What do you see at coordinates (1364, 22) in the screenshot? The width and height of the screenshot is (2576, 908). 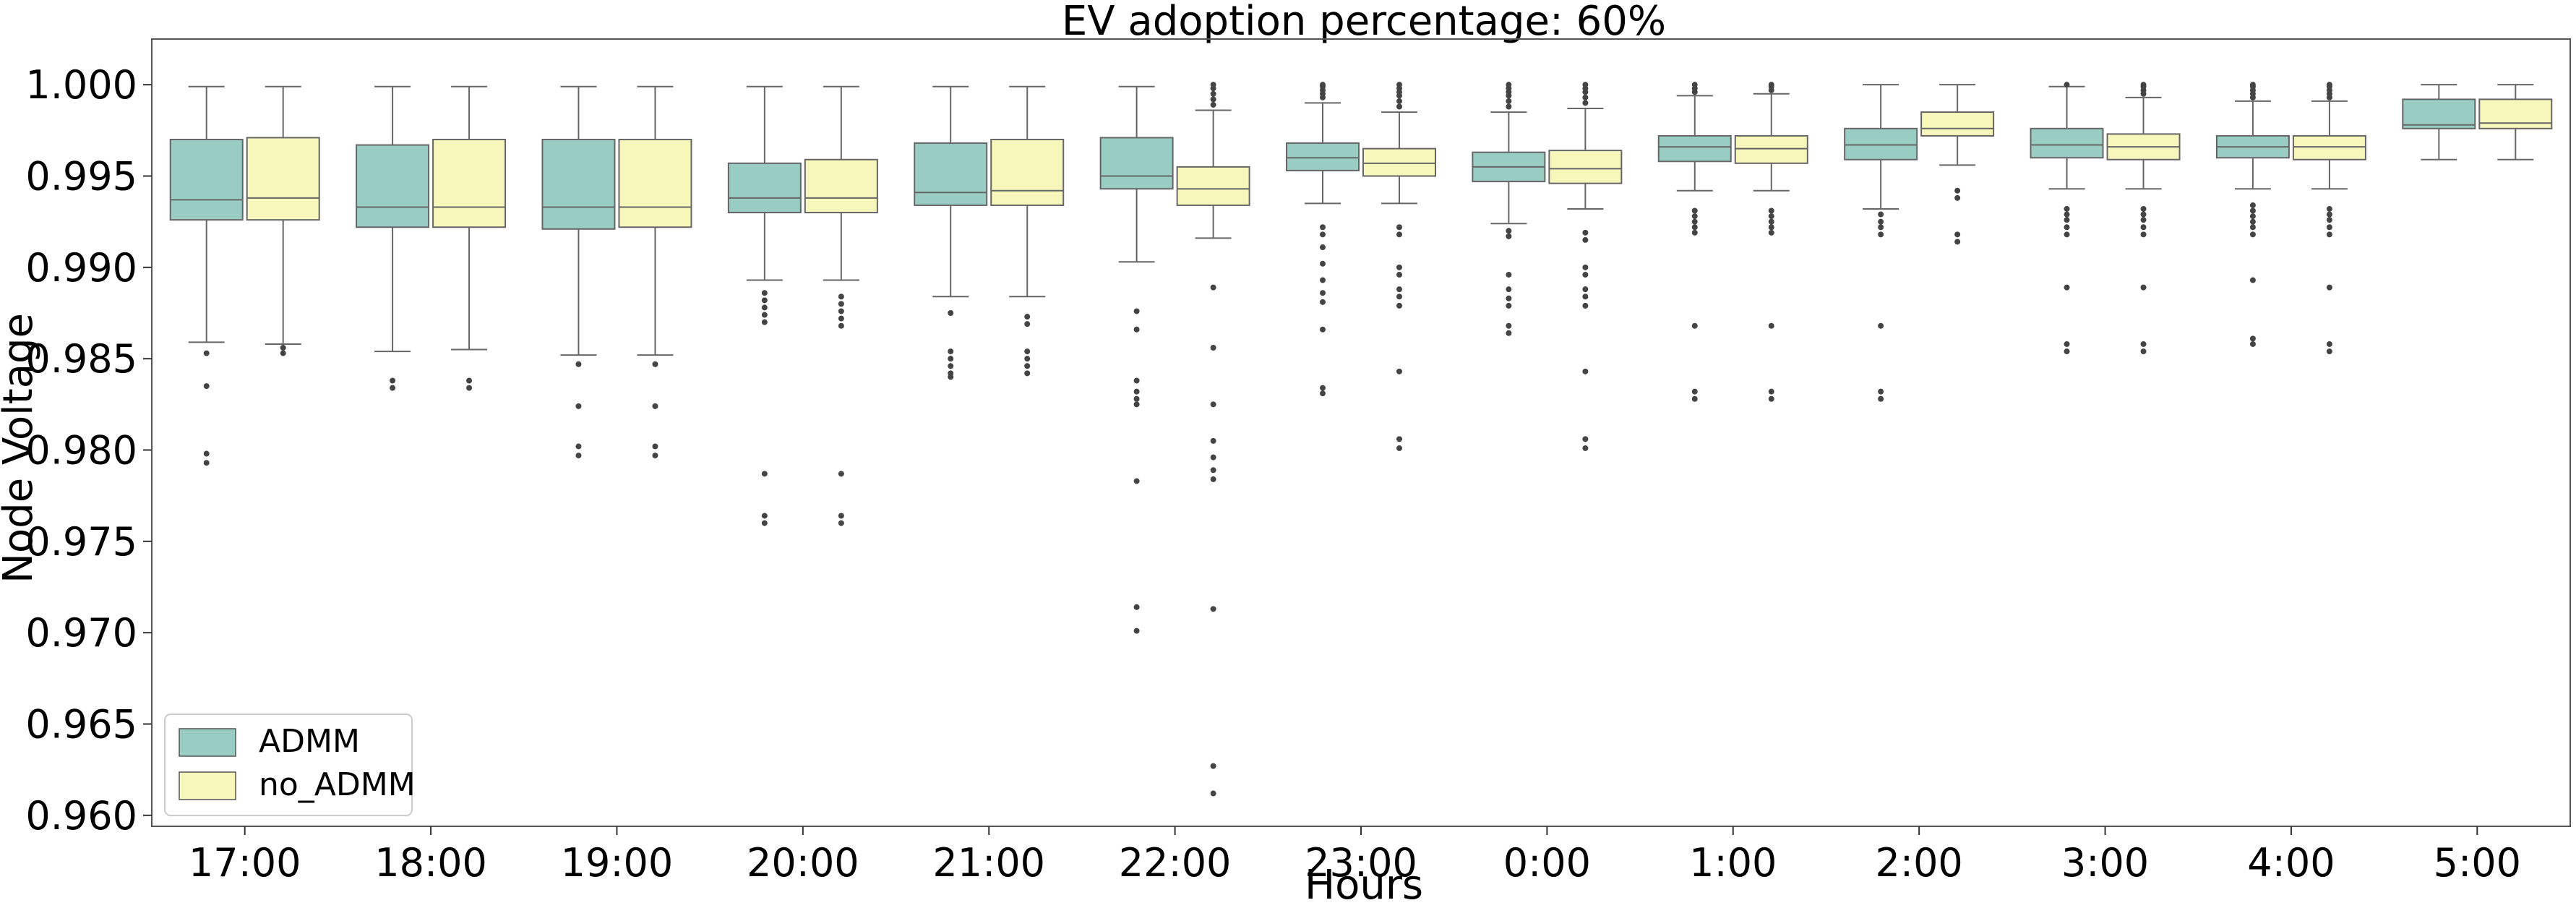 I see `chart-title: EV adoption percentage: 60%` at bounding box center [1364, 22].